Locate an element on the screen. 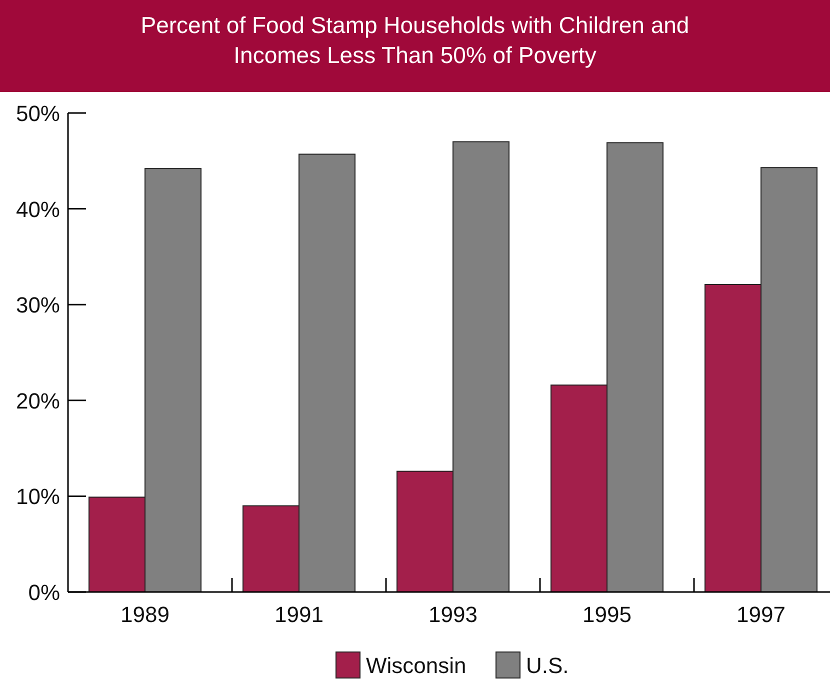 The image size is (830, 683). y-tick-label: 40% is located at coordinates (38, 209).